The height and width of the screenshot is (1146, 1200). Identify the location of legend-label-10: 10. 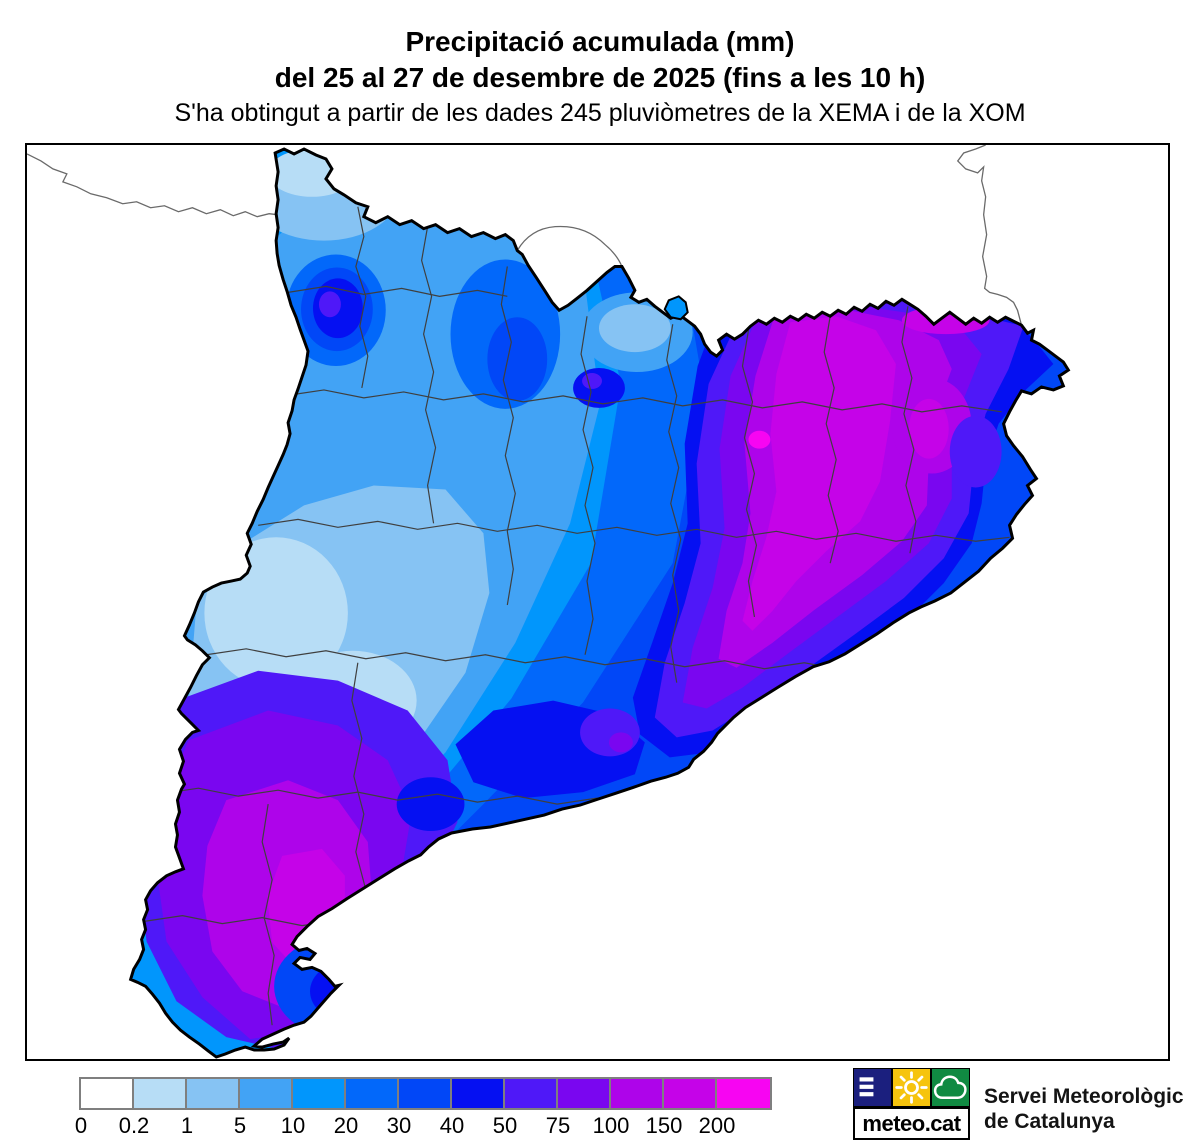
(293, 1125).